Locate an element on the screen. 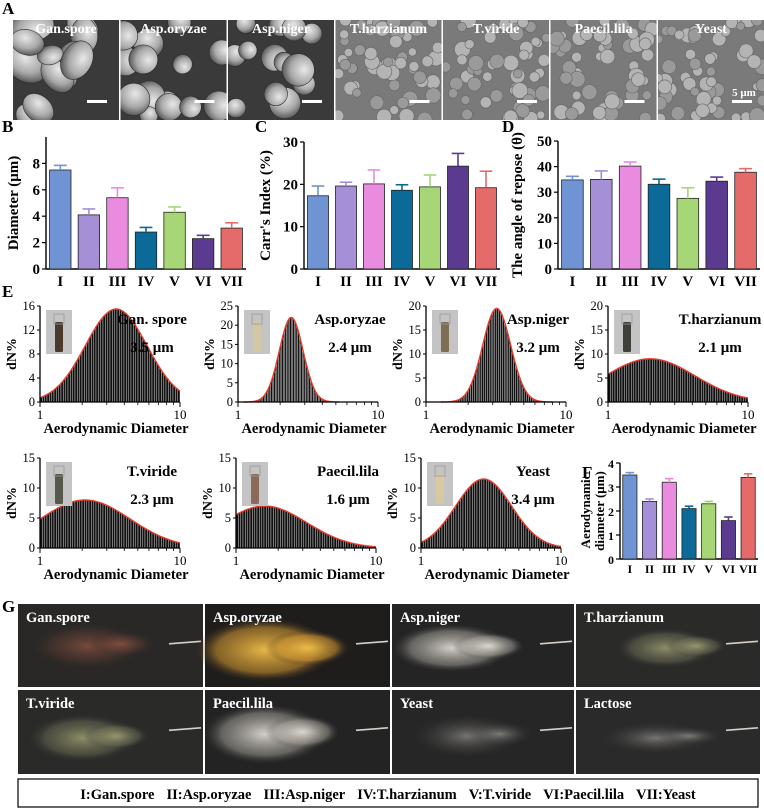 Image resolution: width=764 pixels, height=810 pixels. panel-letter-a: A is located at coordinates (8, 9).